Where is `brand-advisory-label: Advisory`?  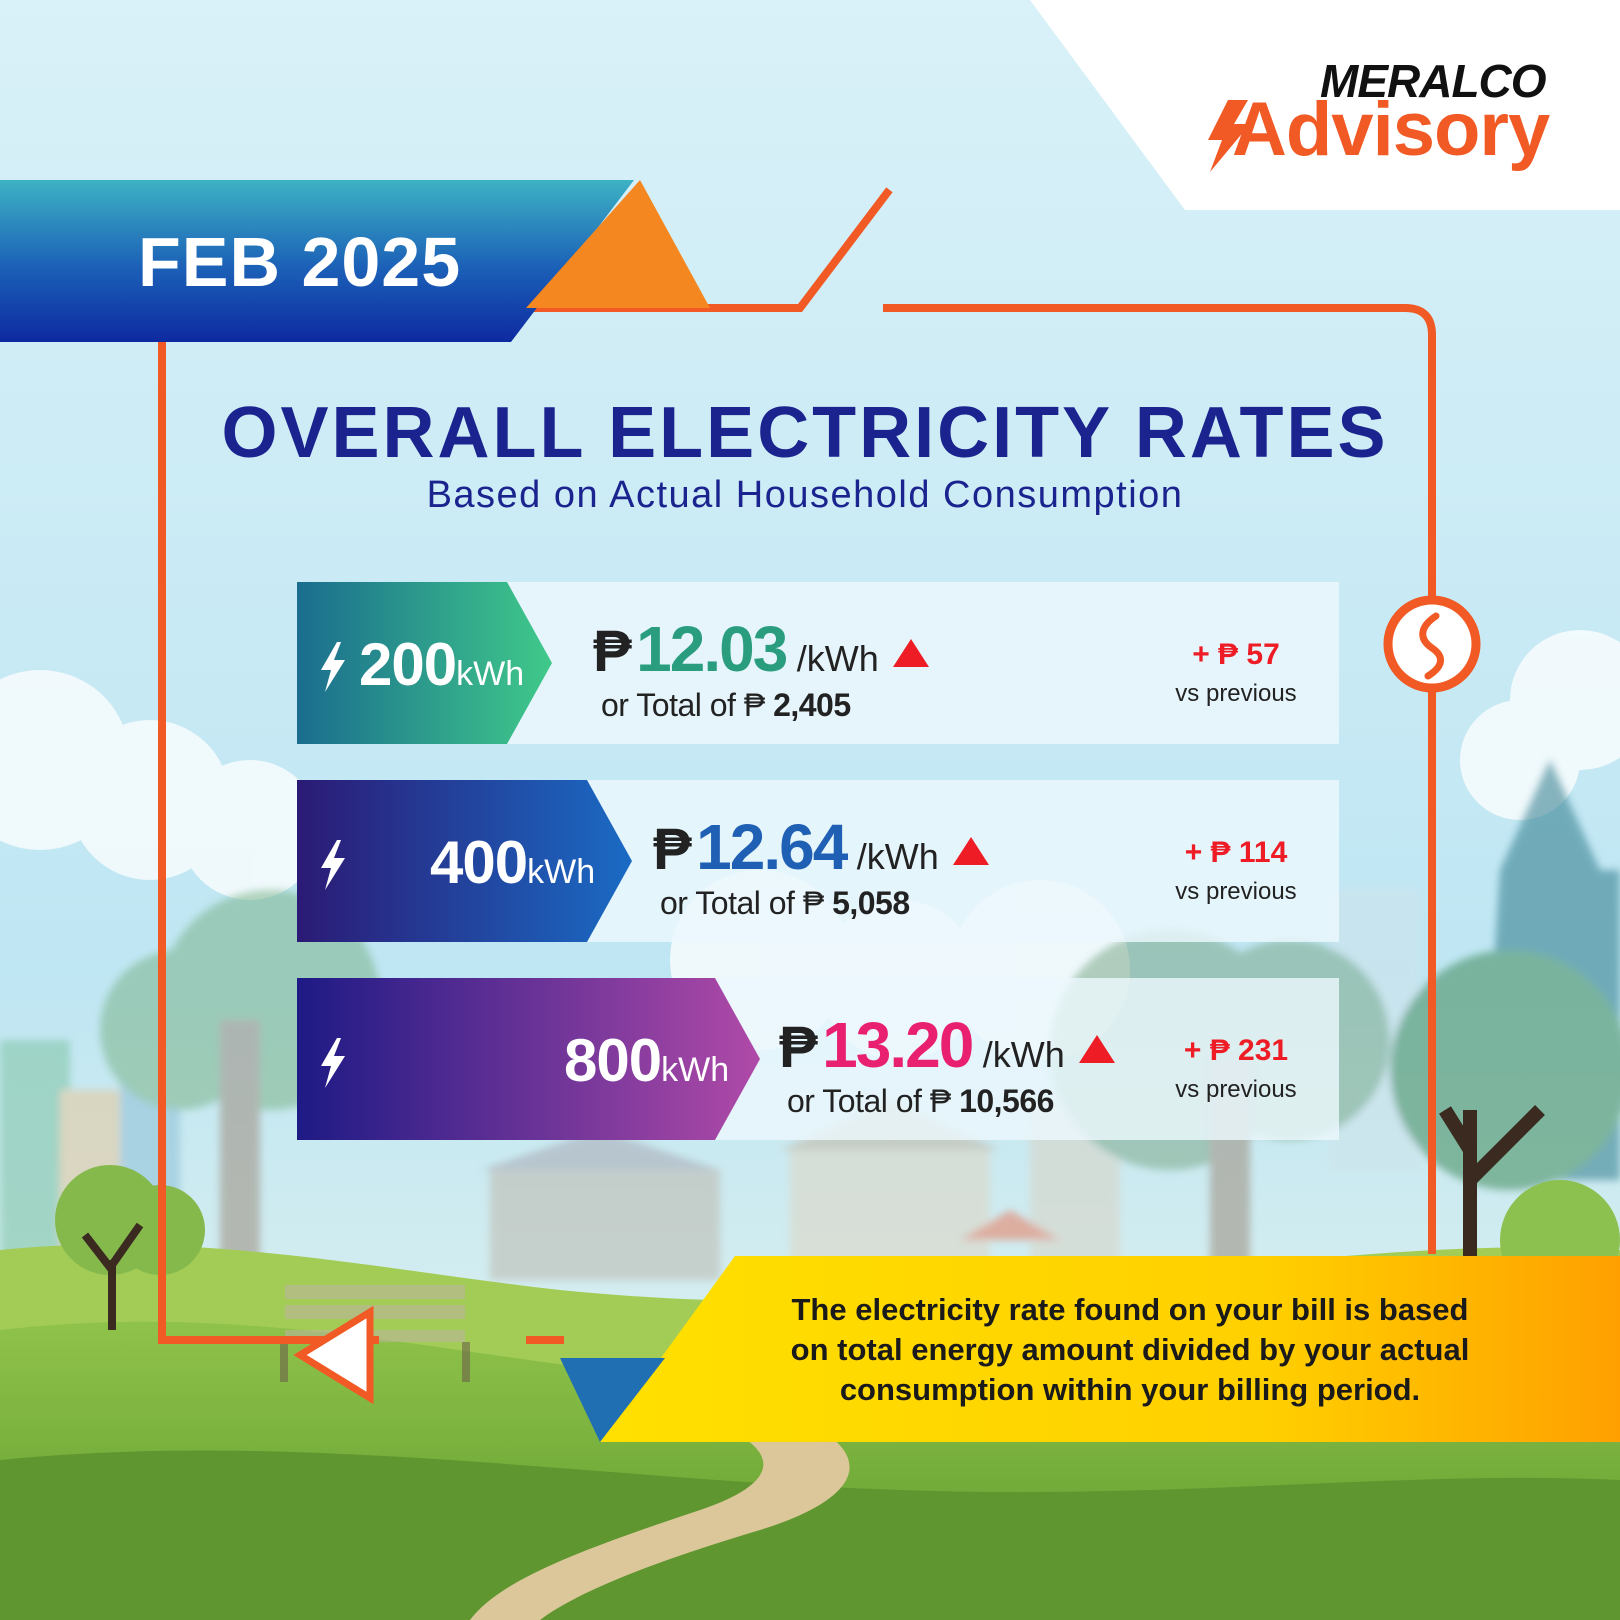
brand-advisory-label: Advisory is located at coordinates (1391, 129).